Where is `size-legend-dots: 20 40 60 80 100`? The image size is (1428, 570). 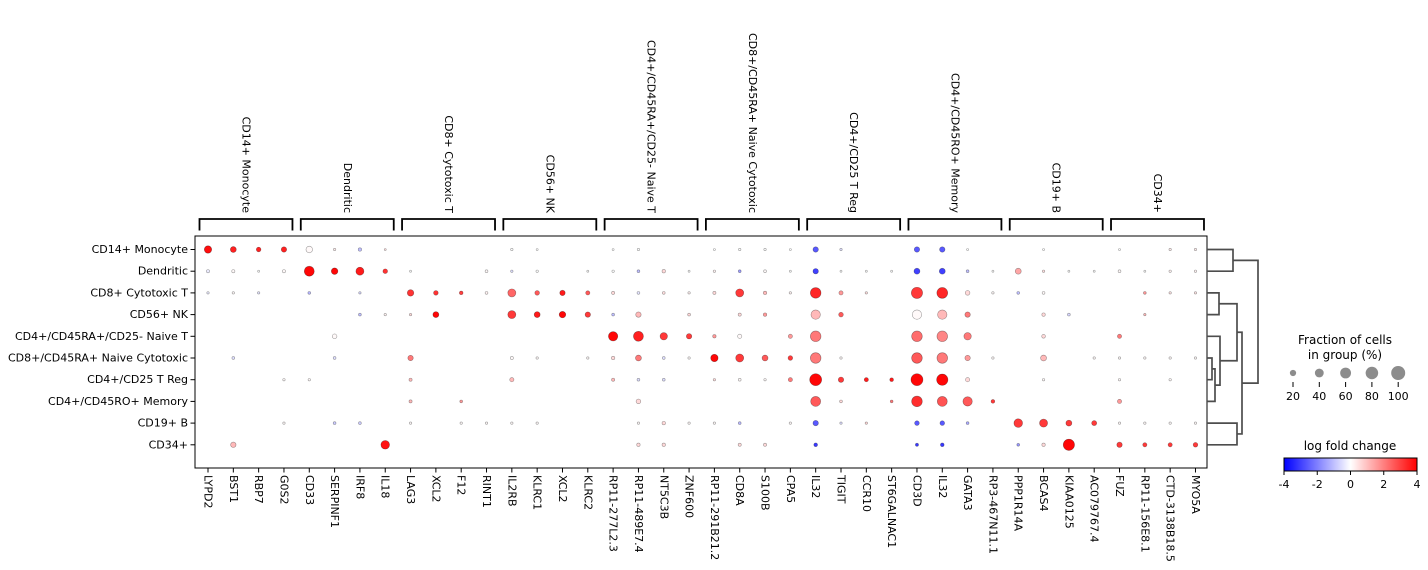 size-legend-dots: 20 40 60 80 100 is located at coordinates (1347, 384).